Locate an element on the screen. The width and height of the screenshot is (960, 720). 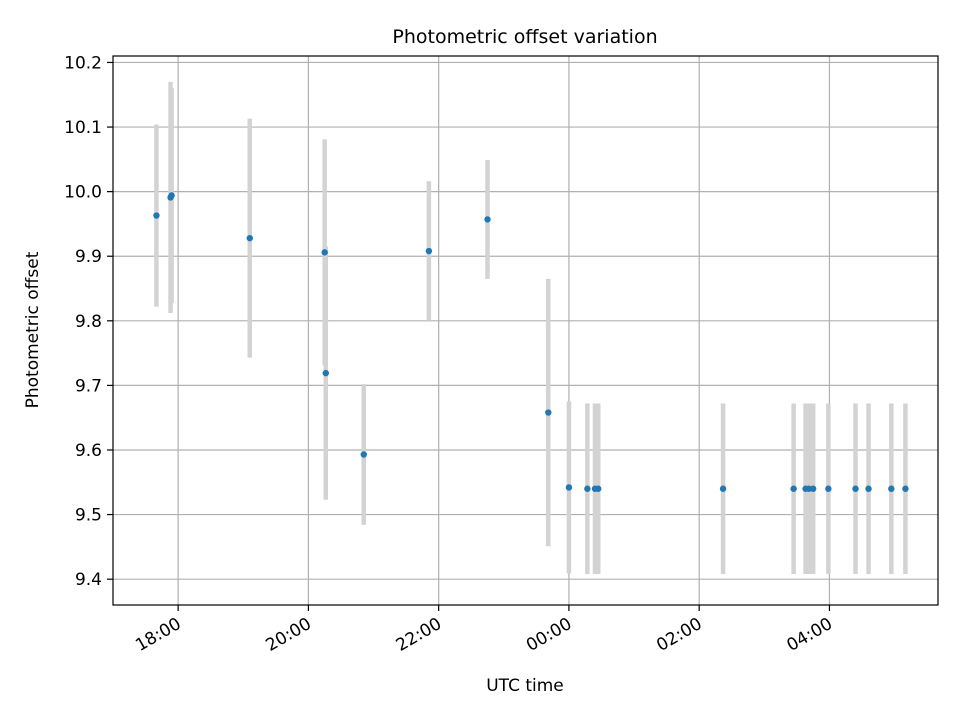
chart-title: Photometric offset variation is located at coordinates (524, 37).